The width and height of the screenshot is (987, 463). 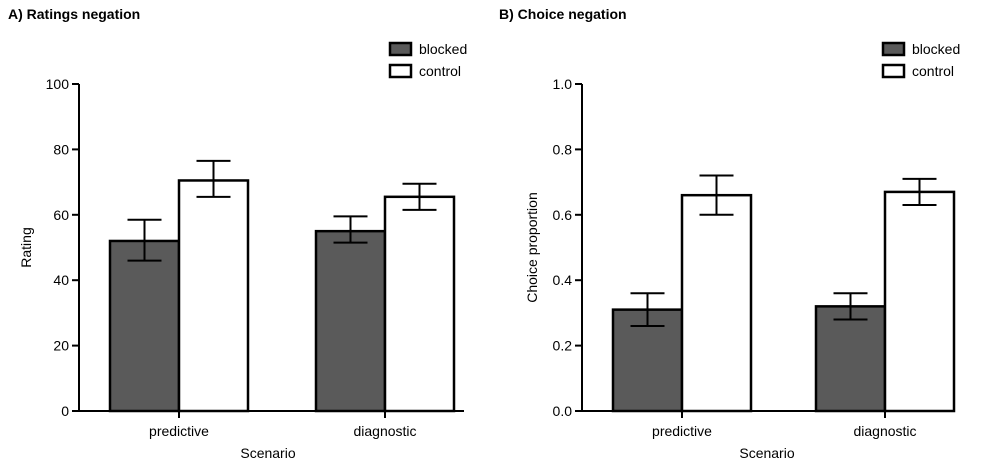 I want to click on panel-title: A) Ratings negation, so click(x=74, y=14).